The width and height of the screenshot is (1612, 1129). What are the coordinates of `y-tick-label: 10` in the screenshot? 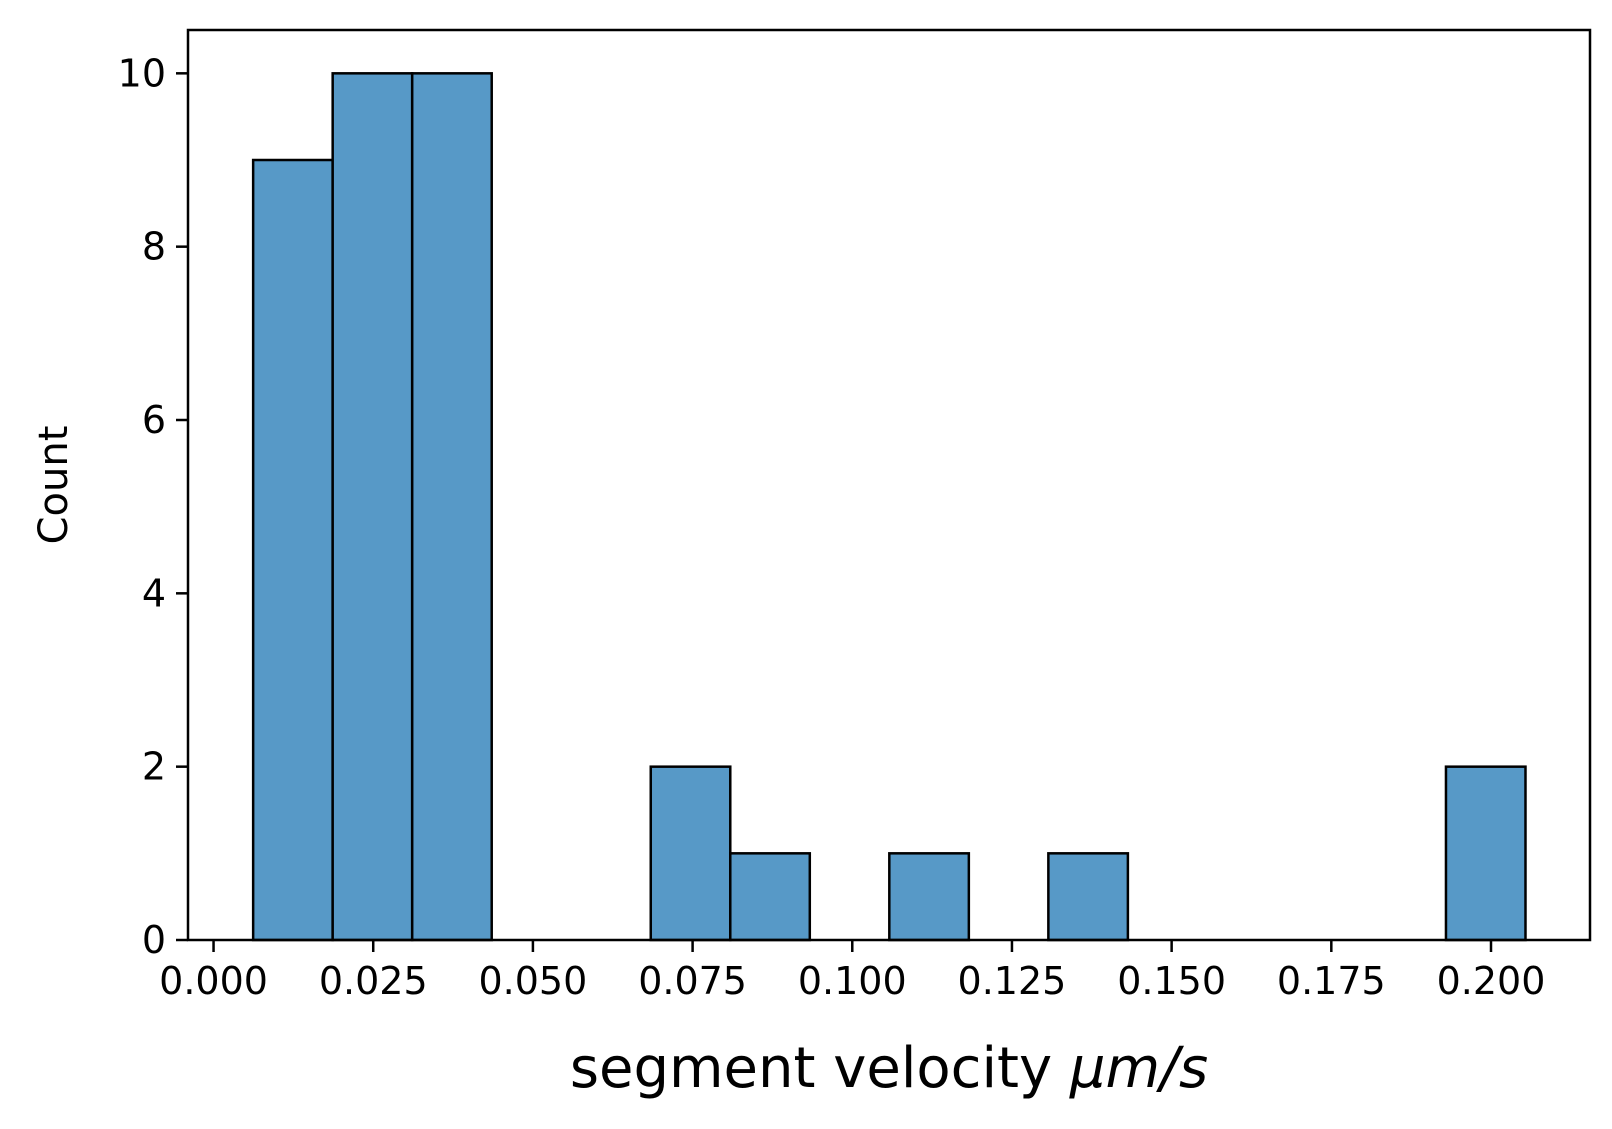 It's located at (142, 73).